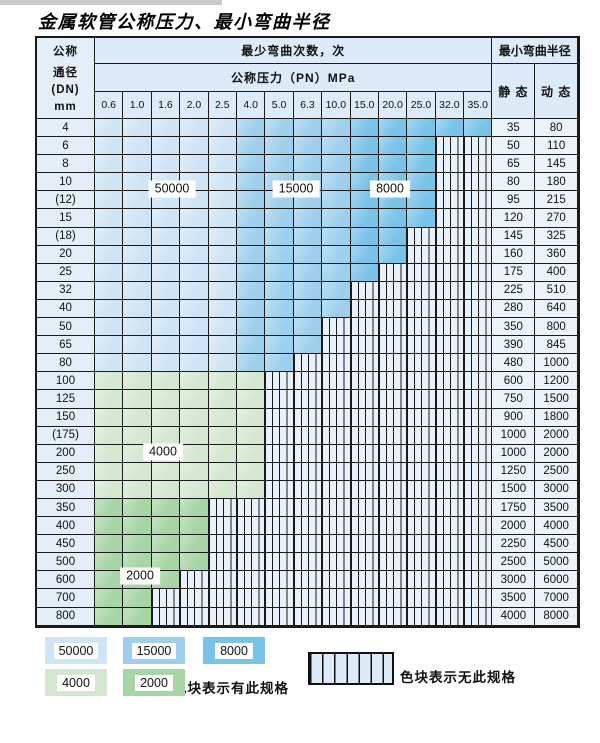  What do you see at coordinates (66, 417) in the screenshot?
I see `dn-label-cell: 150` at bounding box center [66, 417].